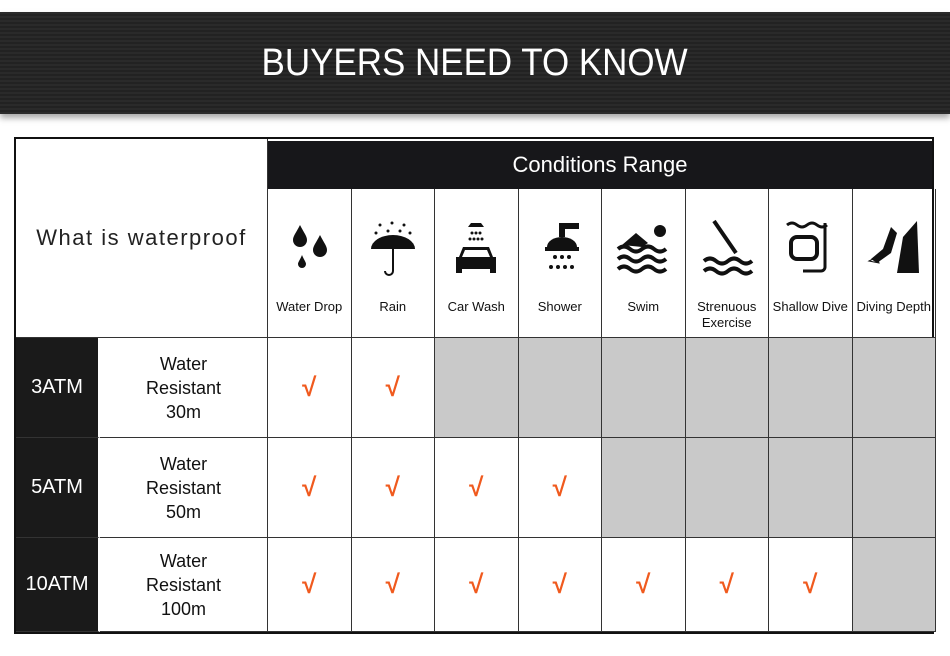  Describe the element at coordinates (807, 247) in the screenshot. I see `snorkel-mask-icon` at that location.